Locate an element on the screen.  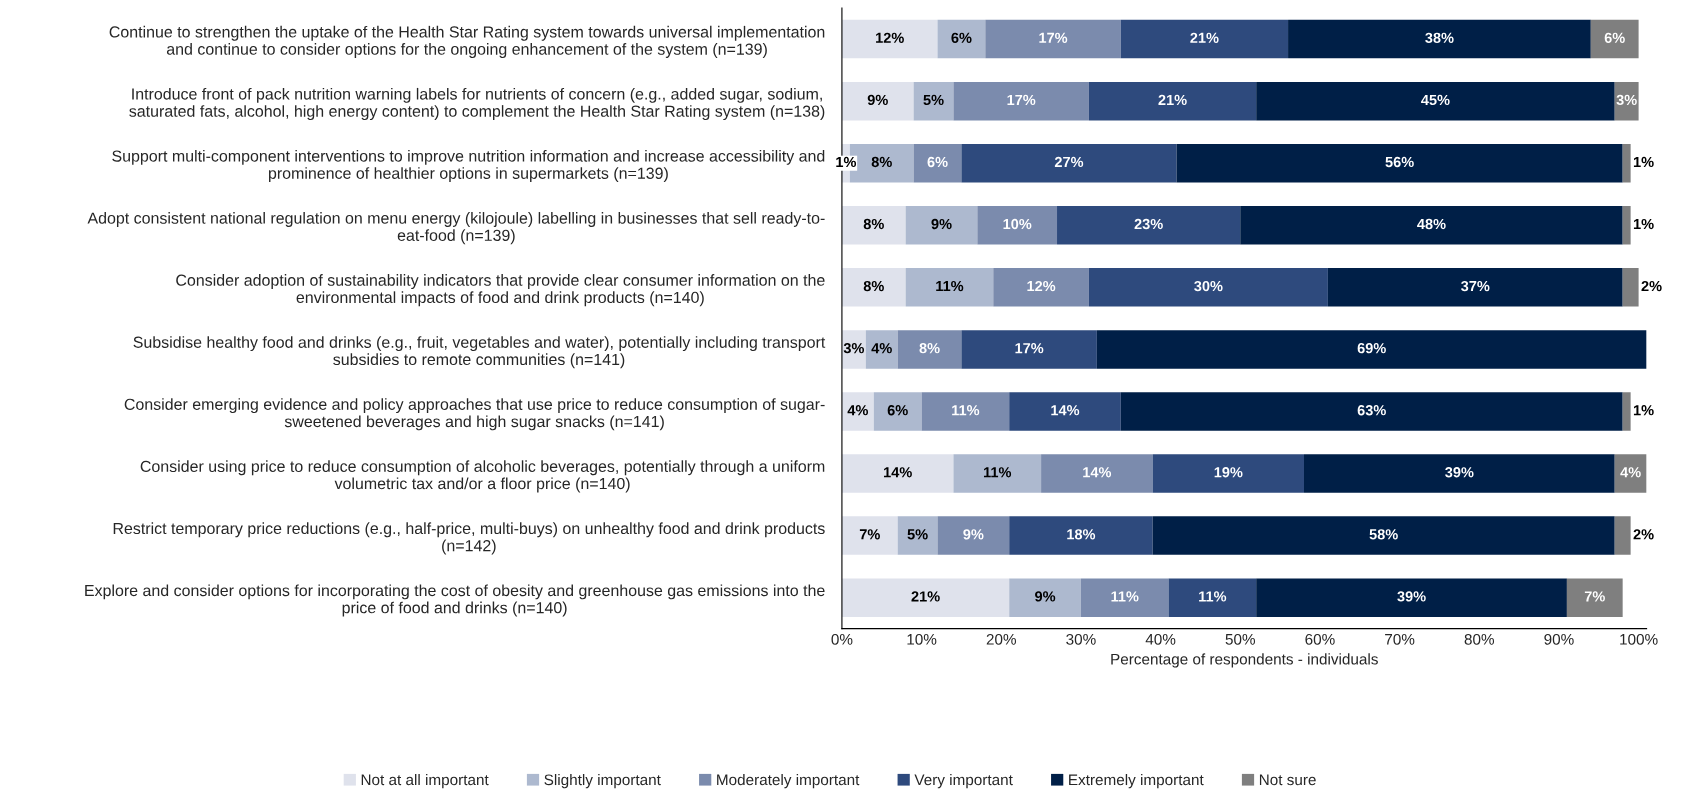
y-tick-label: Subsidise healthy food and drinks (e.g., fruit, vegetables and water), potentially including transport subsidies to remote communities (n=141) is located at coordinates (479, 352).